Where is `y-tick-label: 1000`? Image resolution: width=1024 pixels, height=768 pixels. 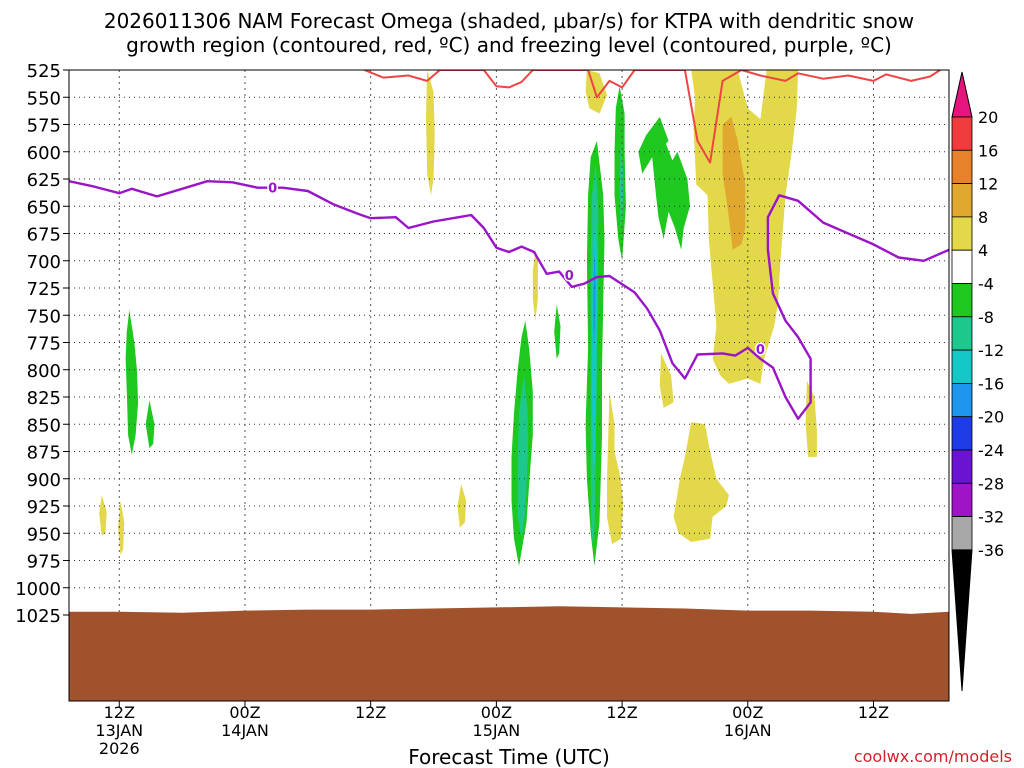
y-tick-label: 1000 is located at coordinates (38, 589).